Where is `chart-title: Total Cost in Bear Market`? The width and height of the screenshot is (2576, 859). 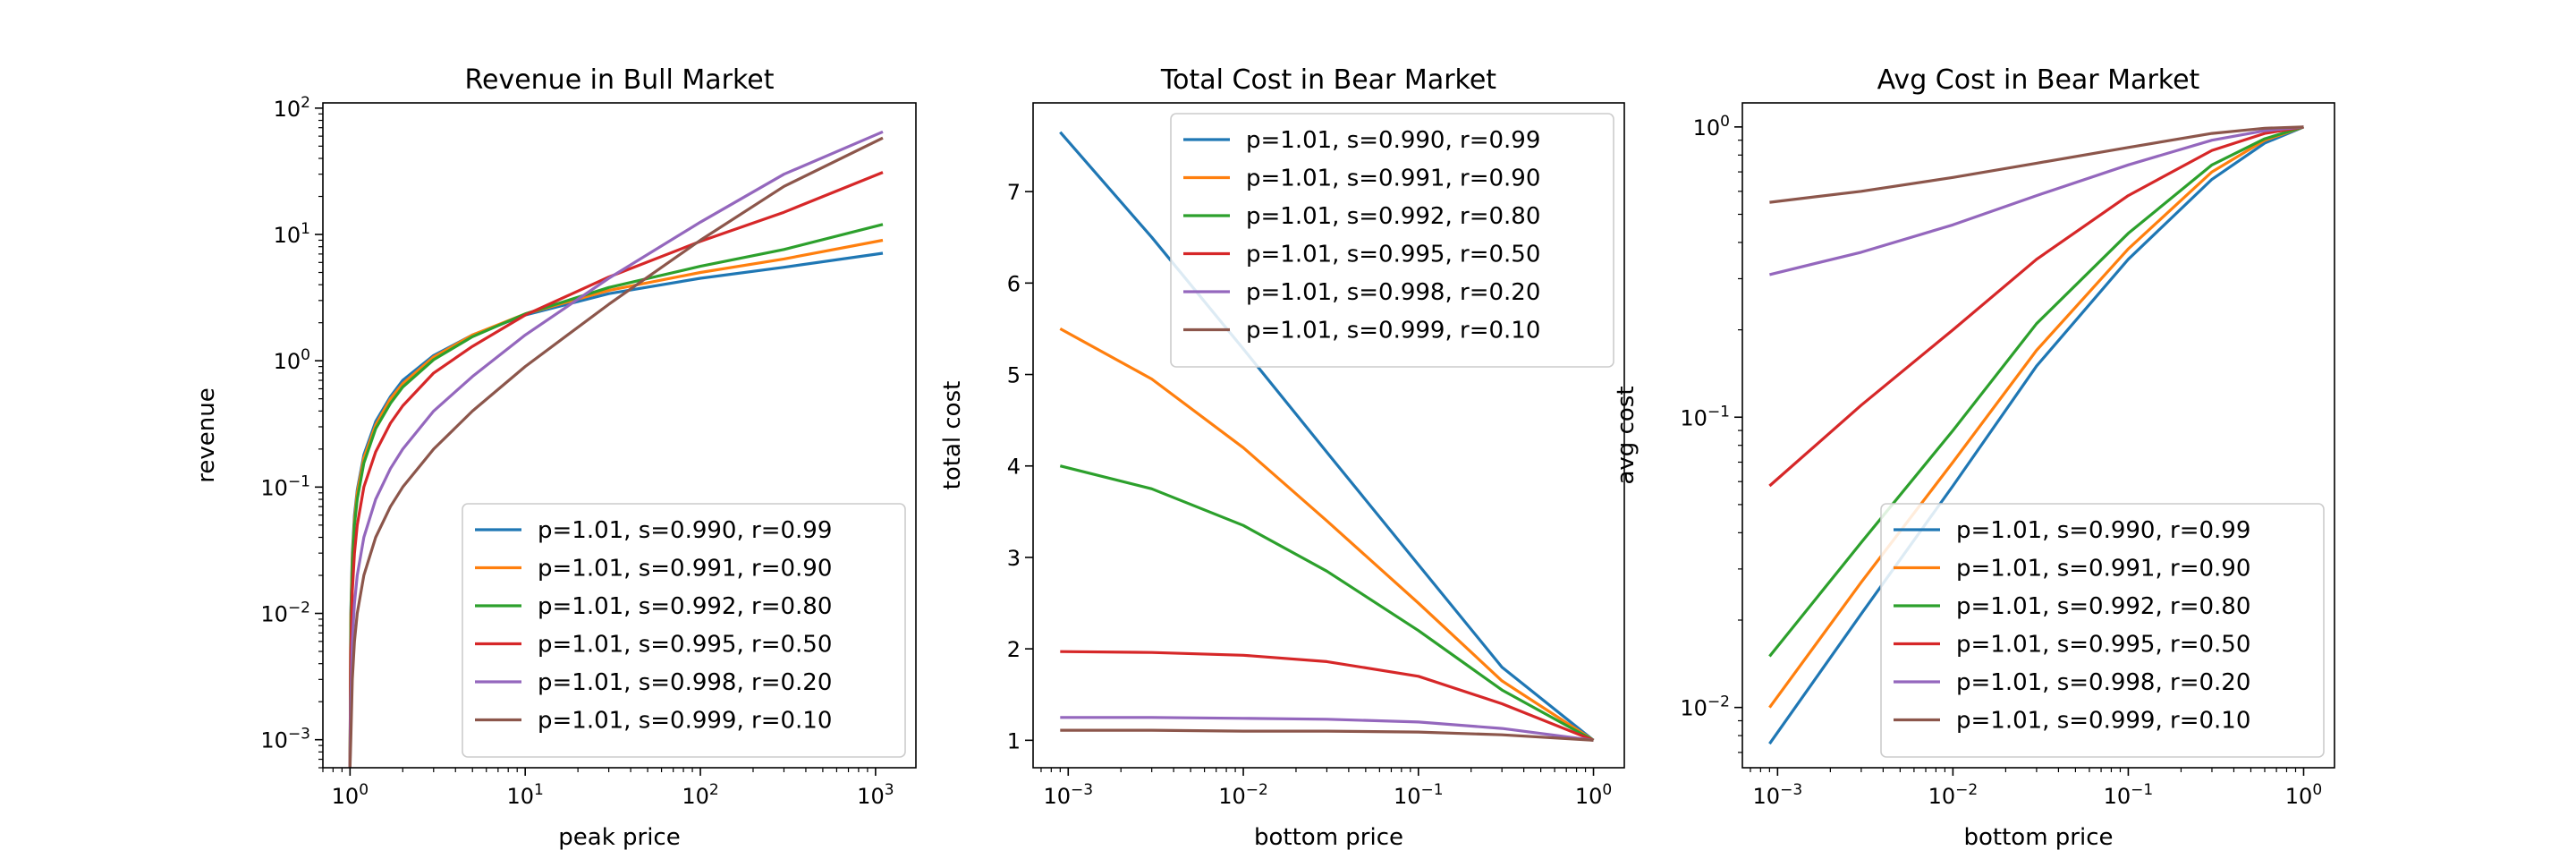 chart-title: Total Cost in Bear Market is located at coordinates (1328, 80).